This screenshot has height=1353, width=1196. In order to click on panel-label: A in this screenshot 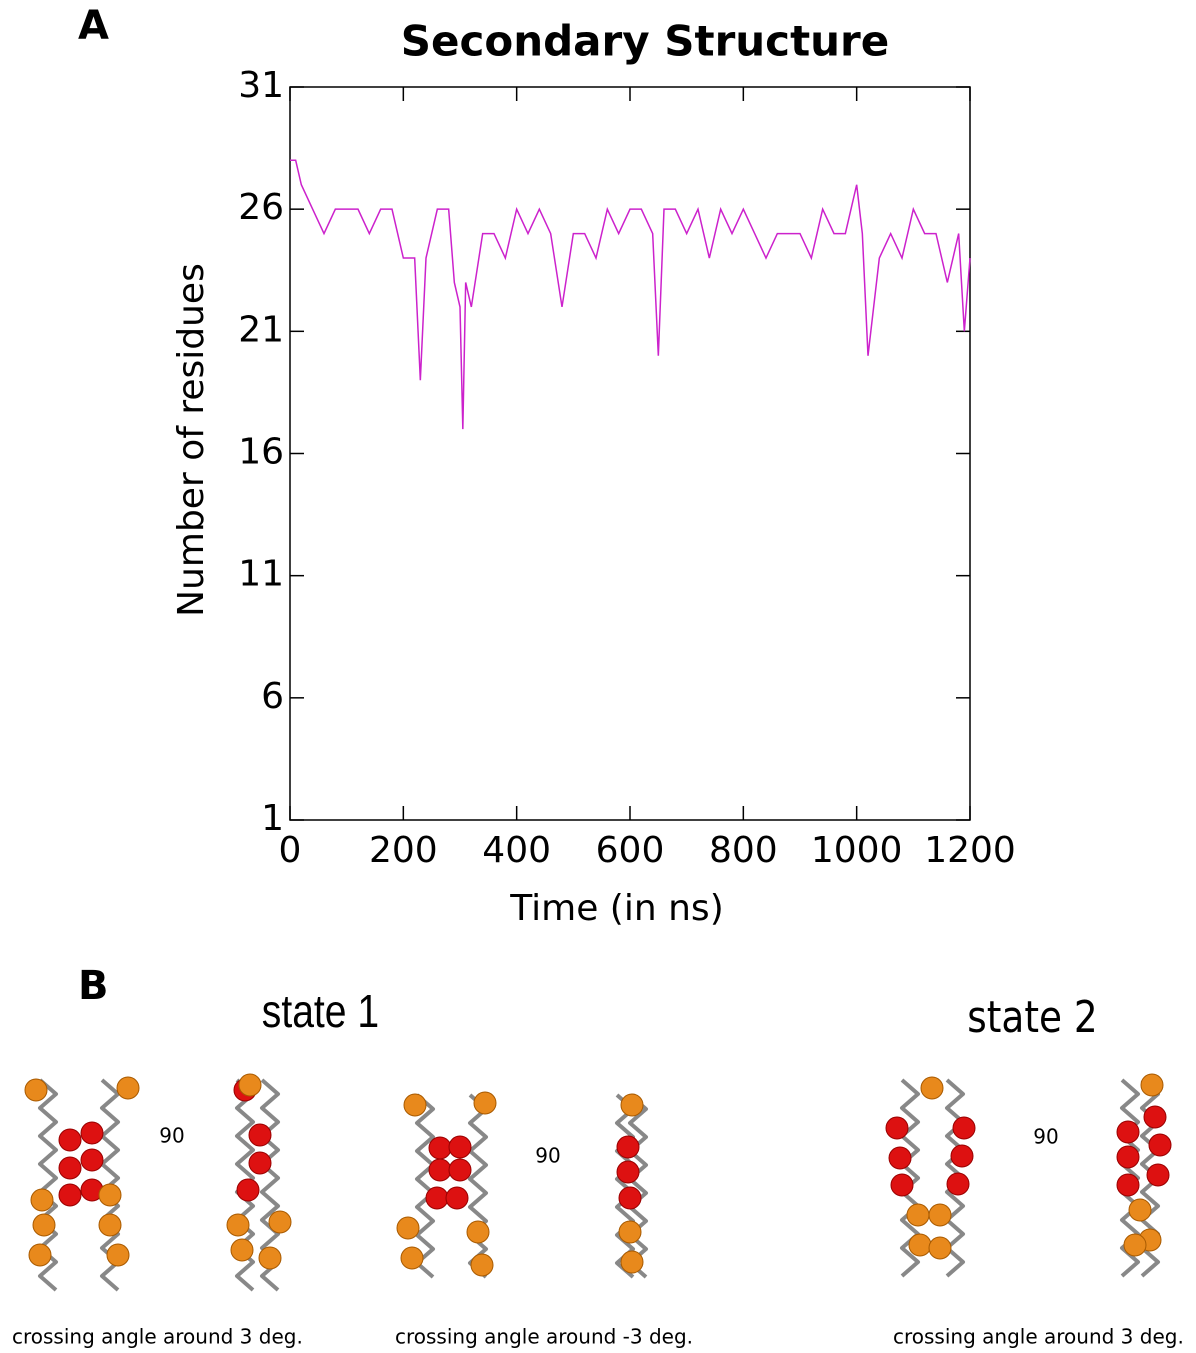, I will do `click(93, 26)`.